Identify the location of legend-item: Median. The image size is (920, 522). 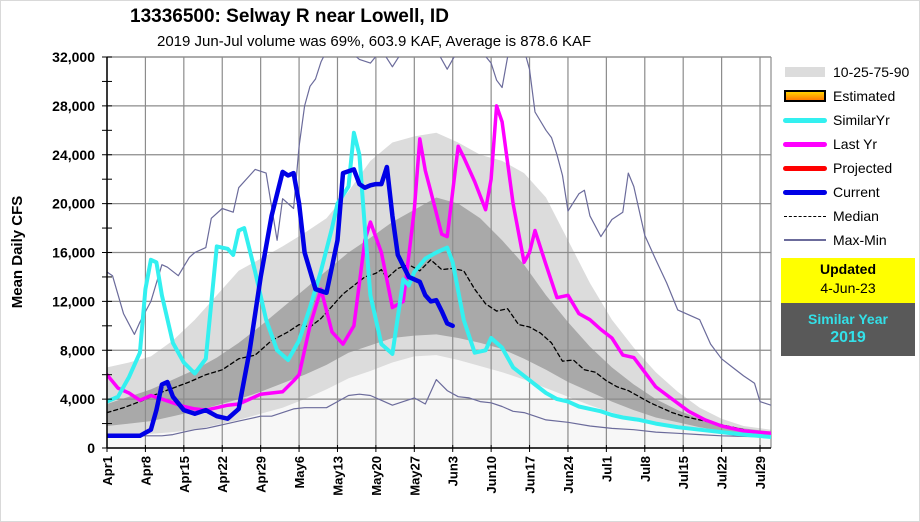
(849, 216).